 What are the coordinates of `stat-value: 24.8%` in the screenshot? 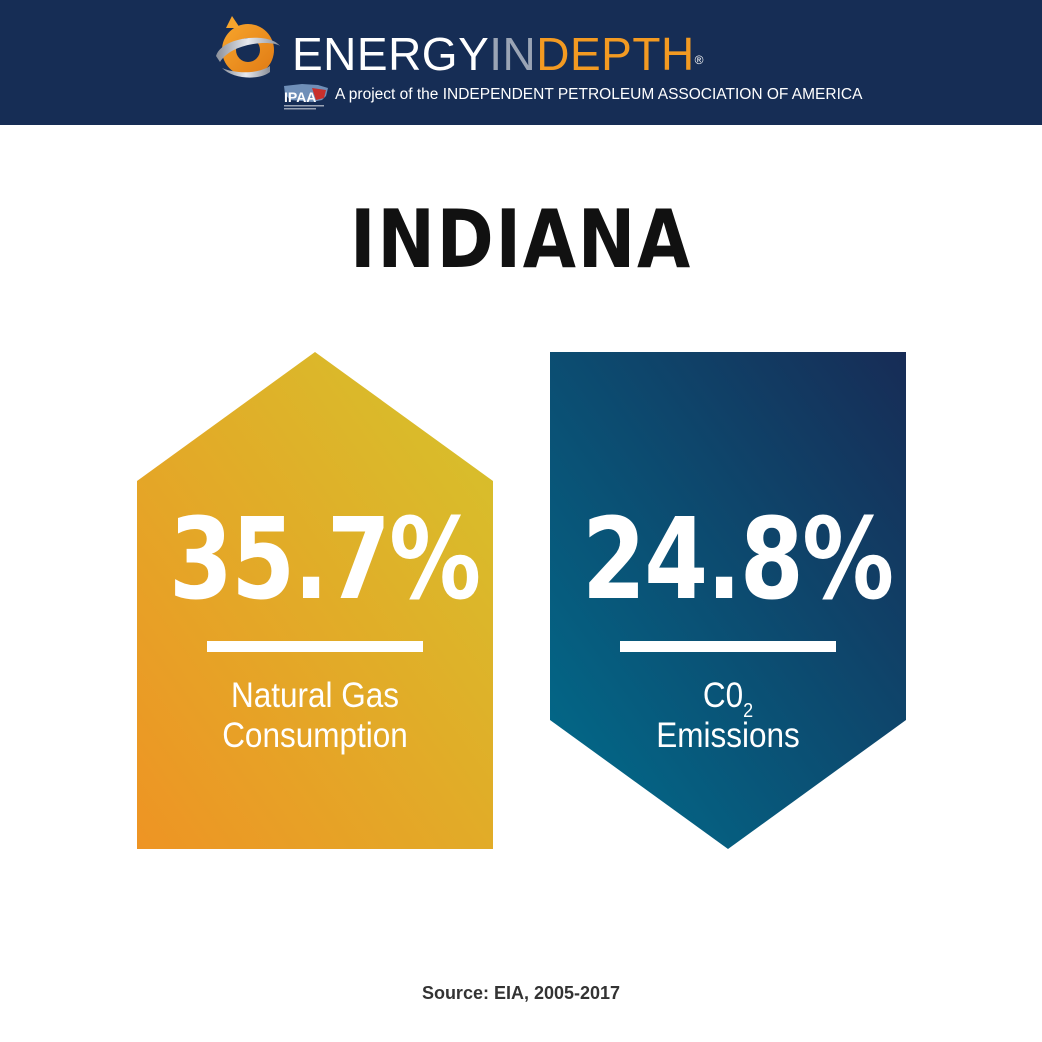 It's located at (738, 560).